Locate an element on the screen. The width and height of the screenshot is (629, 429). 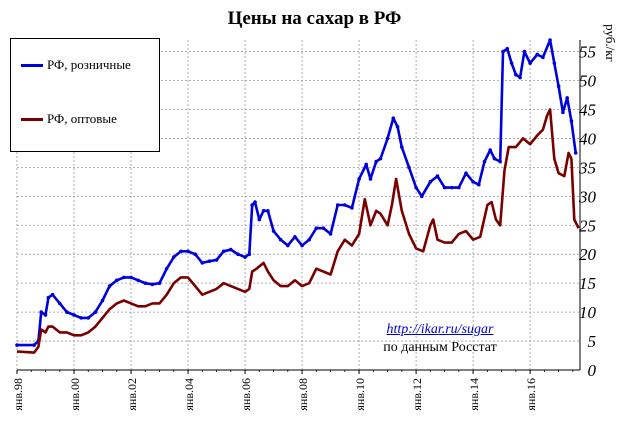
legend: РФ, розничные РФ, оптовые is located at coordinates (85, 95).